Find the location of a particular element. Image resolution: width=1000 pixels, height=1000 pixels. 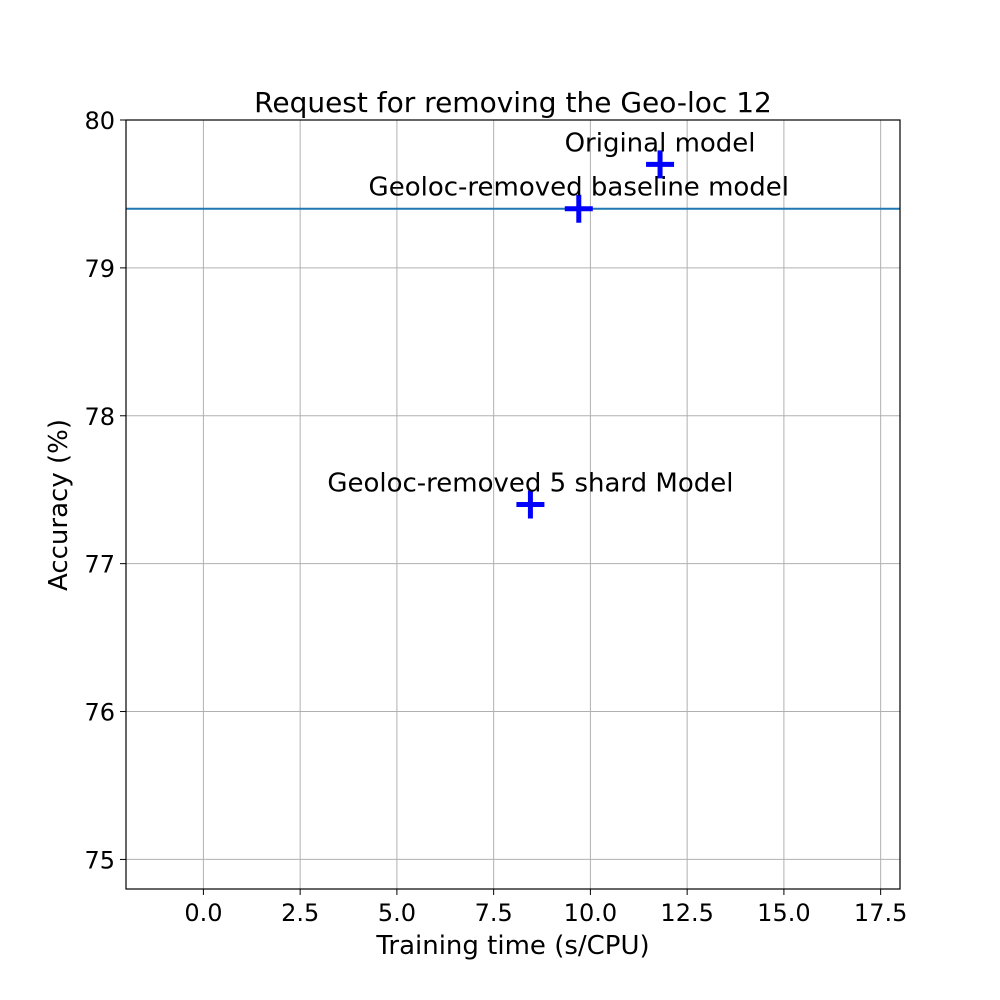

x-tick-label: 12.5 is located at coordinates (686, 913).